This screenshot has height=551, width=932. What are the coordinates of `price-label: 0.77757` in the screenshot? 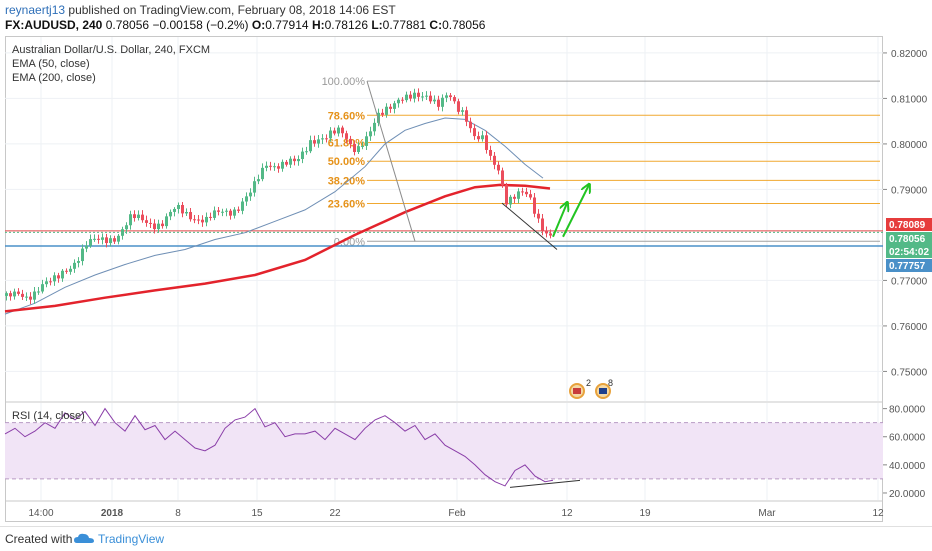 It's located at (907, 266).